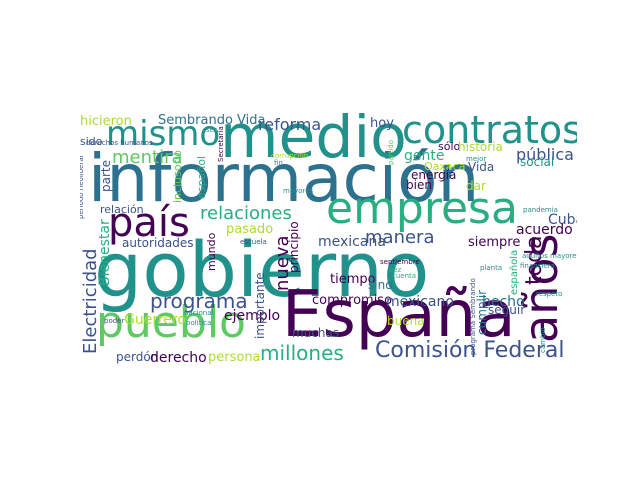  Describe the element at coordinates (260, 305) in the screenshot. I see `word-importante: importante` at that location.